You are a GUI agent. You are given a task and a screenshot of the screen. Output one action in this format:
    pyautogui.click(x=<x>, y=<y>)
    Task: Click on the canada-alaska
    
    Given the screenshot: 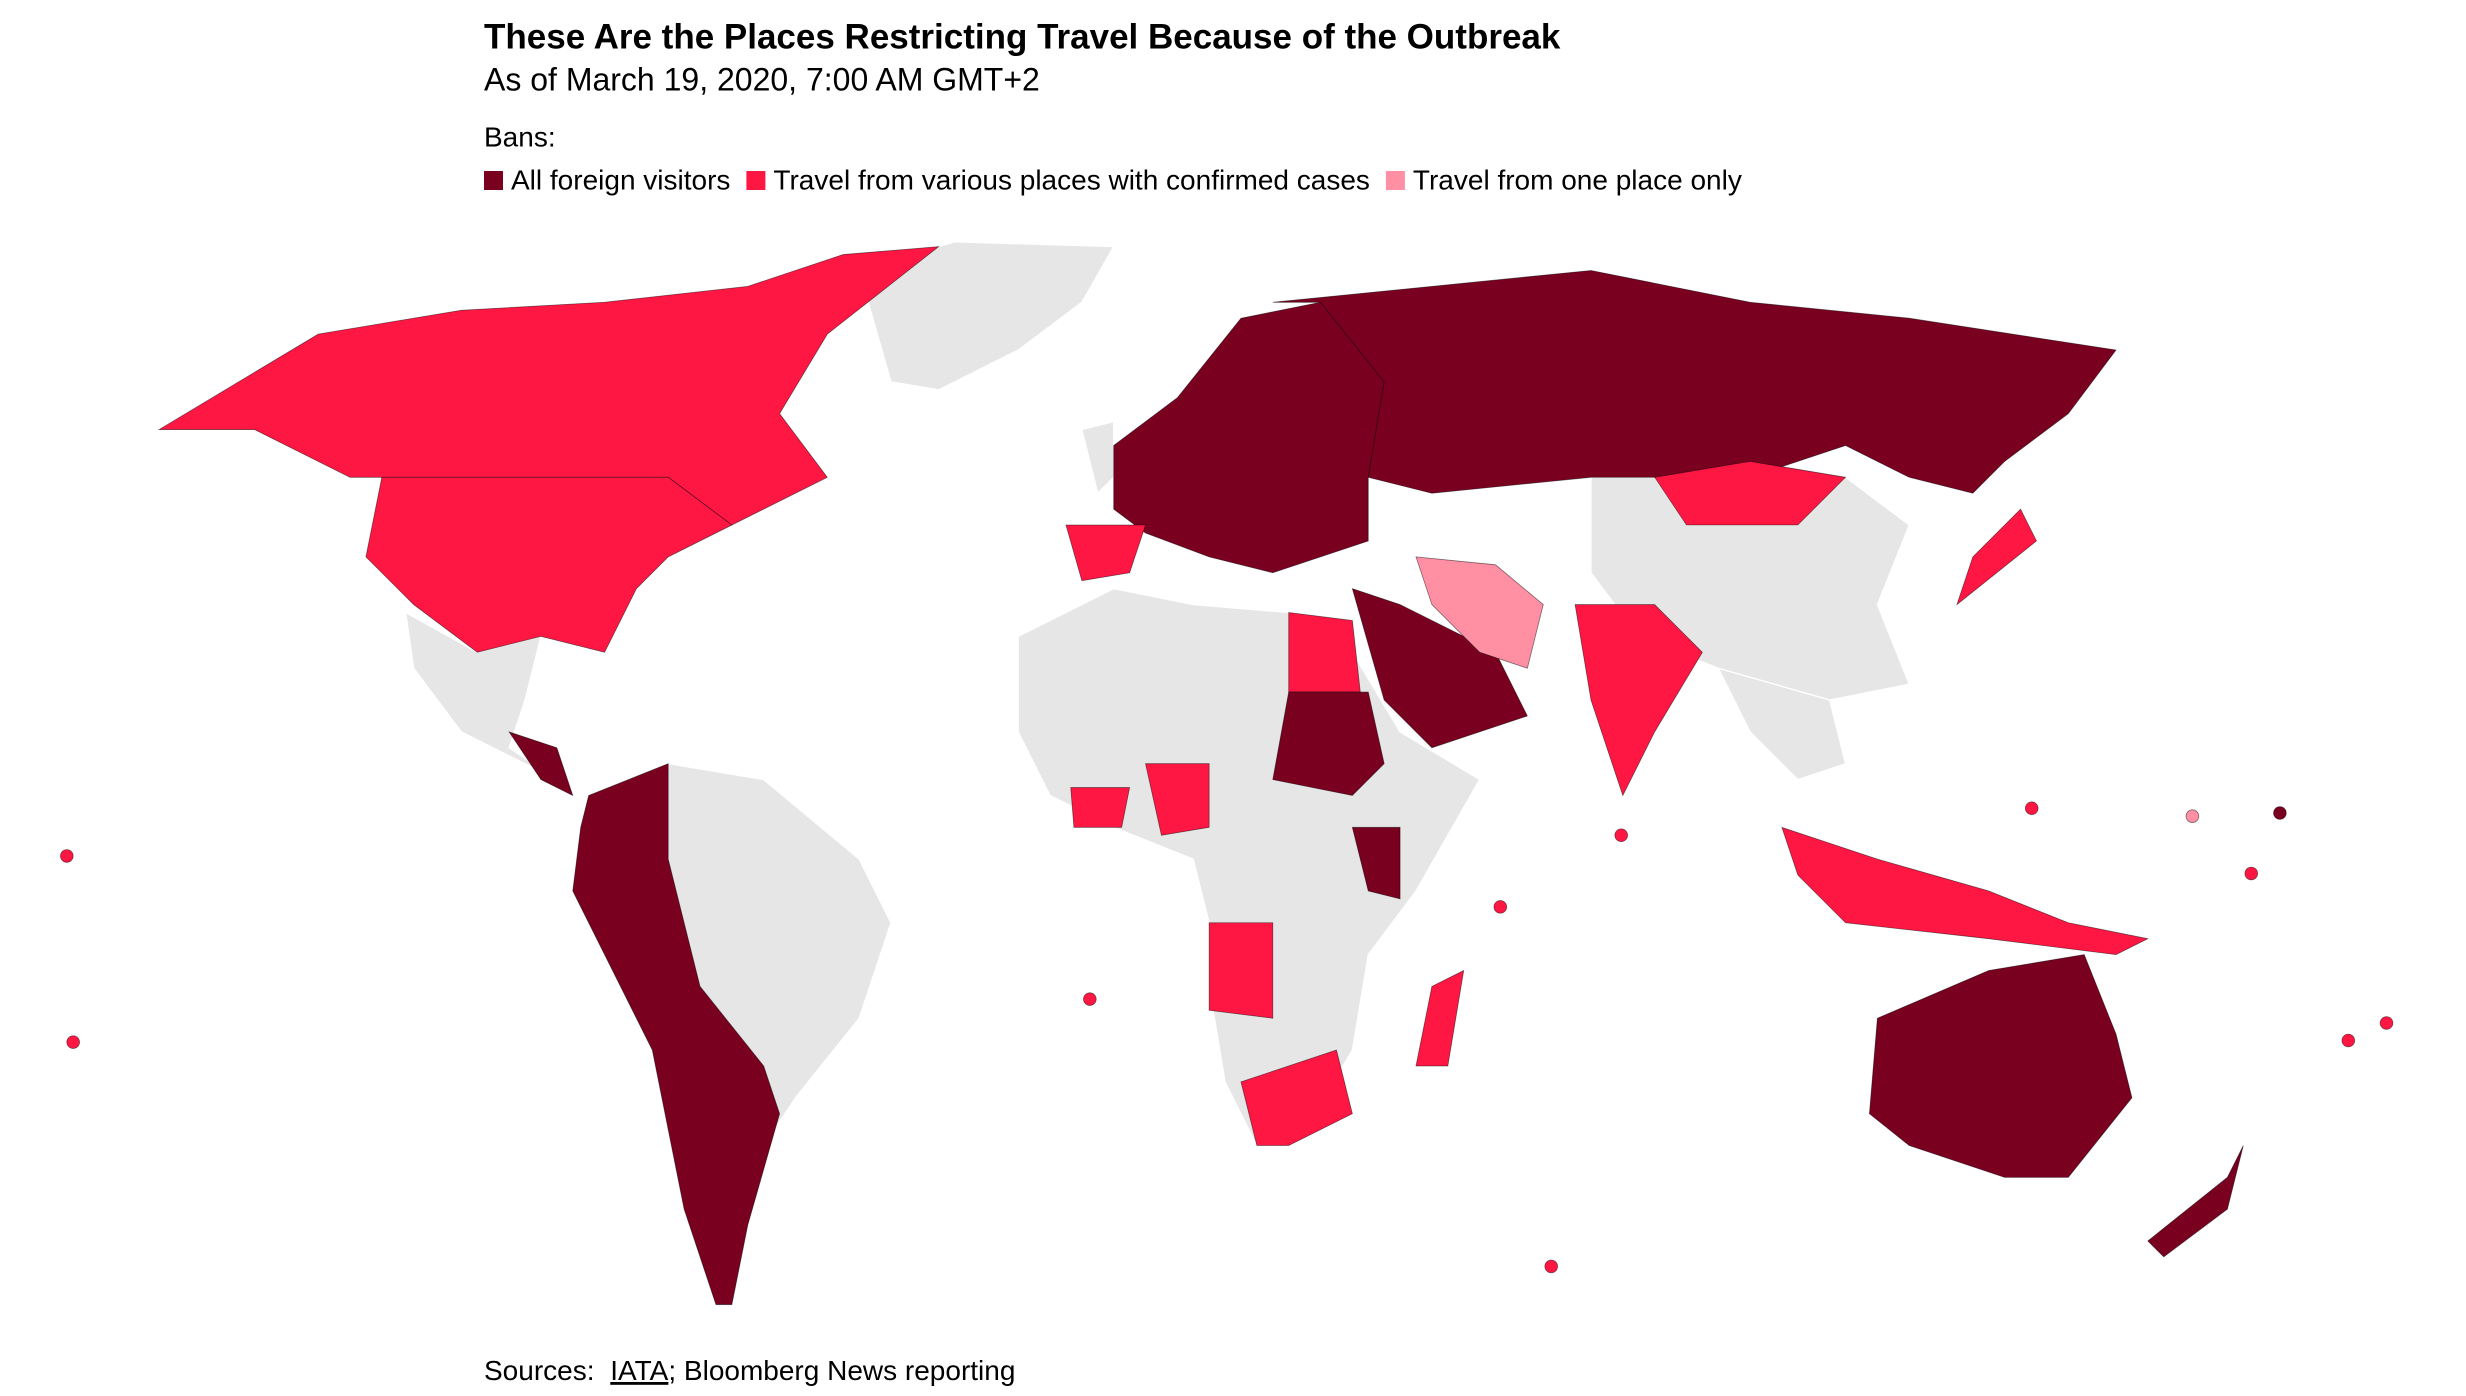 What is the action you would take?
    pyautogui.click(x=548, y=386)
    